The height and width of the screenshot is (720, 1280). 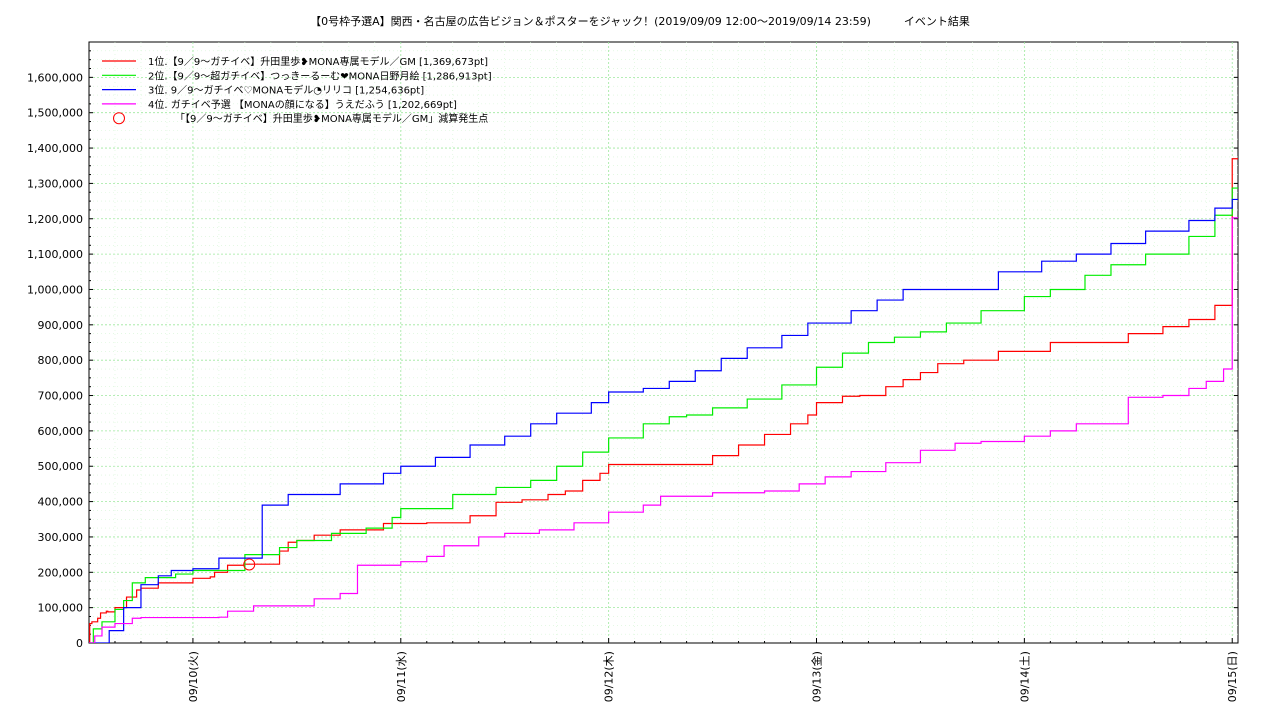 What do you see at coordinates (1232, 676) in the screenshot?
I see `x-tick-label: 09/15(日)` at bounding box center [1232, 676].